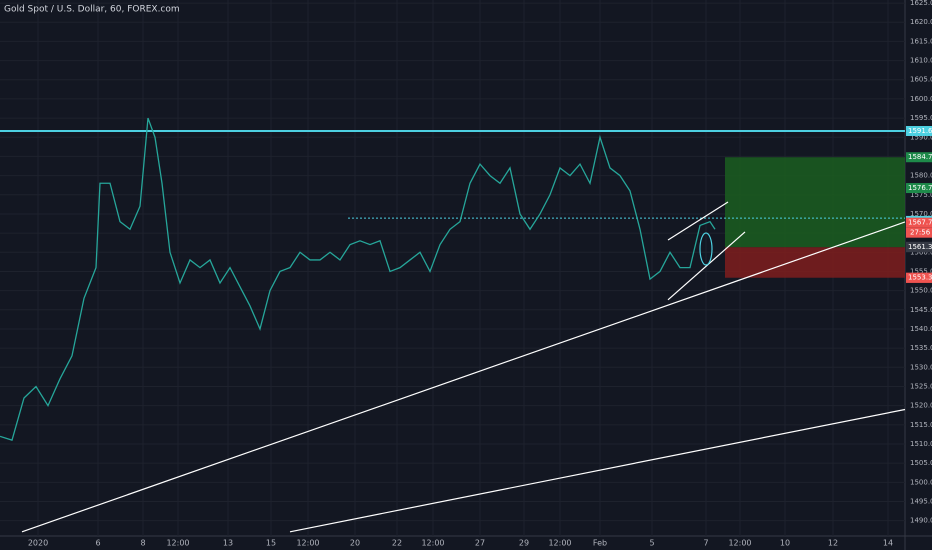  What do you see at coordinates (921, 463) in the screenshot?
I see `y-tick-label: 1505.00` at bounding box center [921, 463].